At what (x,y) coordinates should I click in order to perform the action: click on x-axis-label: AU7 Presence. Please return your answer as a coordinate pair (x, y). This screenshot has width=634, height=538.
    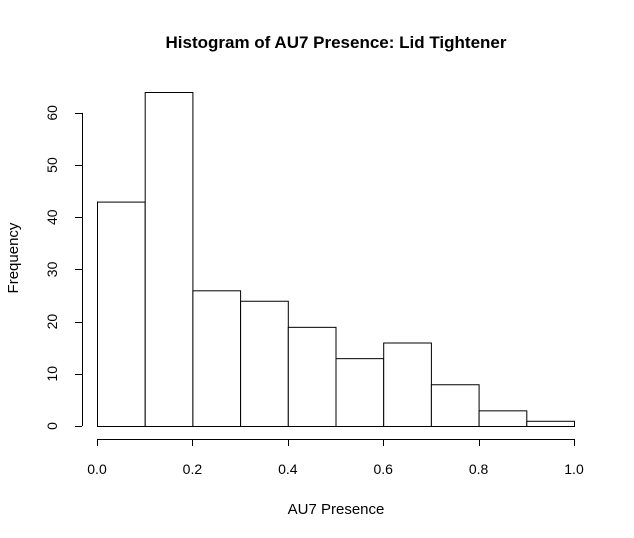
    Looking at the image, I should click on (336, 509).